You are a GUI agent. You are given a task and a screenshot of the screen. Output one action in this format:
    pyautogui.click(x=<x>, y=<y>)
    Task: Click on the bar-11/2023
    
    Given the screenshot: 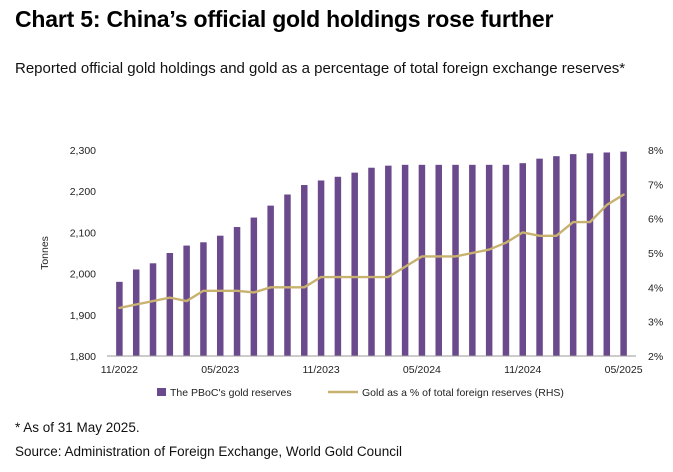 What is the action you would take?
    pyautogui.click(x=321, y=268)
    